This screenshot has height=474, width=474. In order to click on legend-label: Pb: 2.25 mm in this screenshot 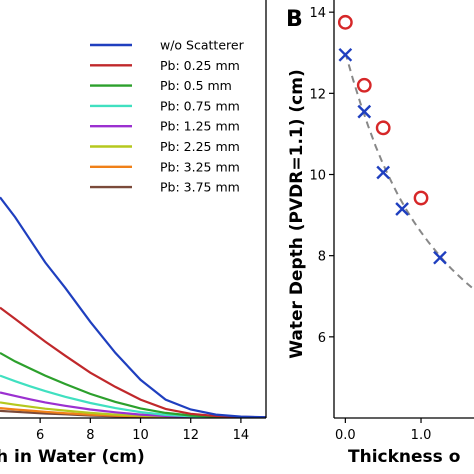, I will do `click(200, 146)`.